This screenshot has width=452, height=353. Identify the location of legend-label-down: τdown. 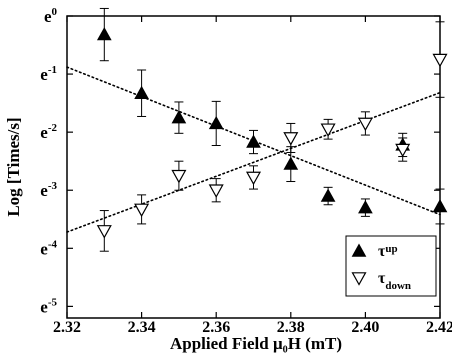
(394, 281).